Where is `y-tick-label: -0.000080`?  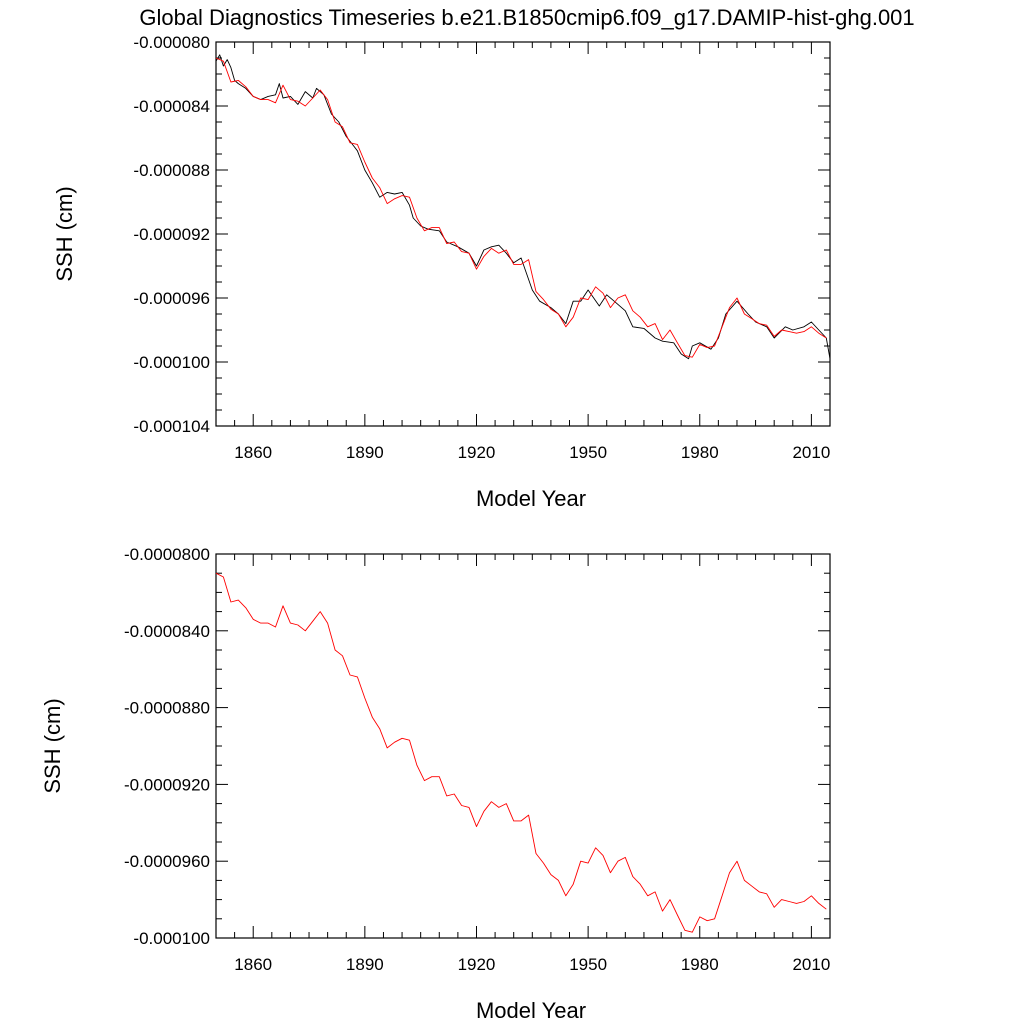
y-tick-label: -0.000080 is located at coordinates (171, 42).